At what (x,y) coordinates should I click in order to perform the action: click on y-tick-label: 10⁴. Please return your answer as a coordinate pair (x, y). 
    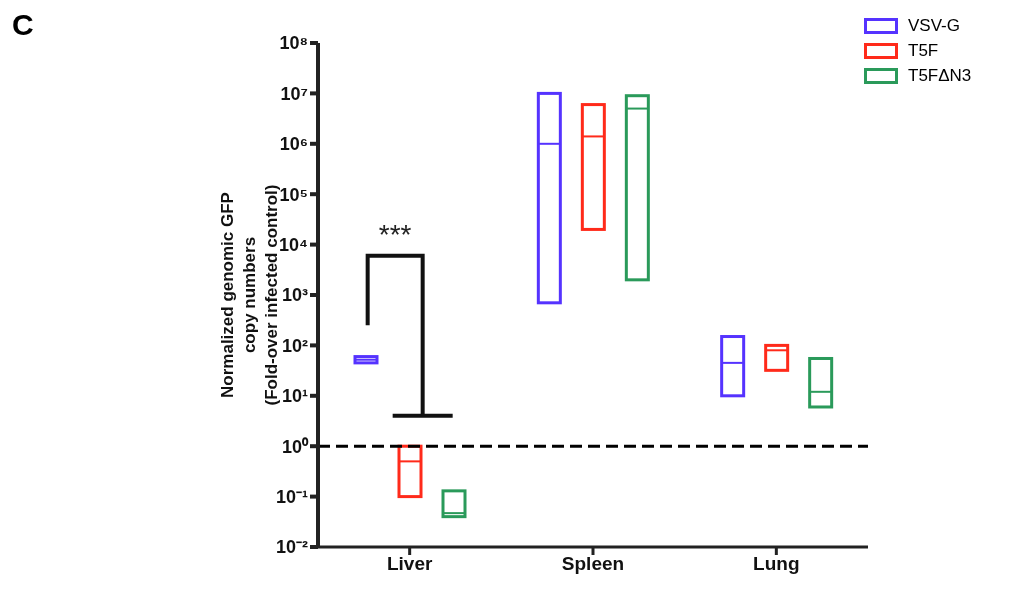
    Looking at the image, I should click on (293, 244).